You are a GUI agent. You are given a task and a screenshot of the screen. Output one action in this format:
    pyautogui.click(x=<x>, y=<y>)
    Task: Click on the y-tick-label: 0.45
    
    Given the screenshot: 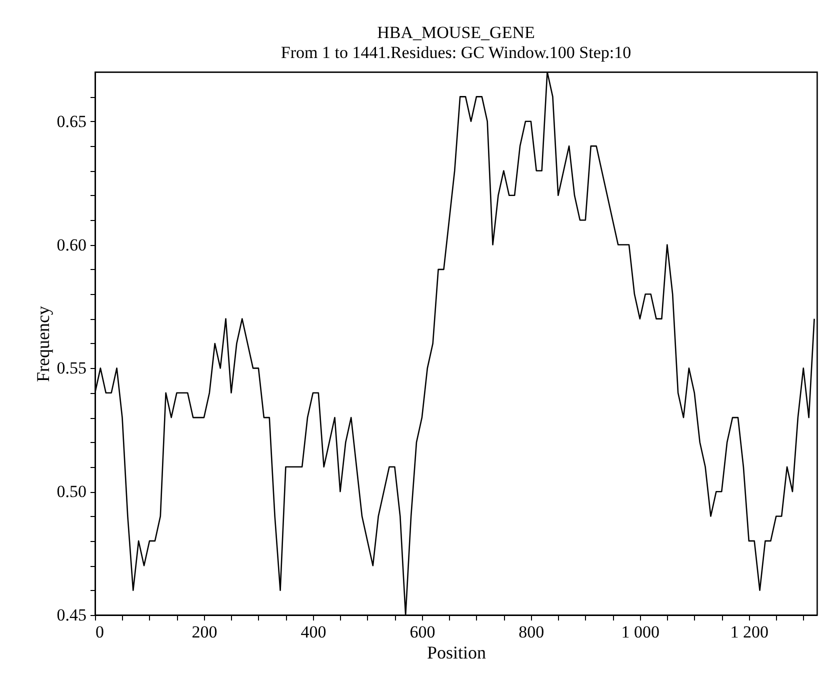 What is the action you would take?
    pyautogui.click(x=71, y=615)
    